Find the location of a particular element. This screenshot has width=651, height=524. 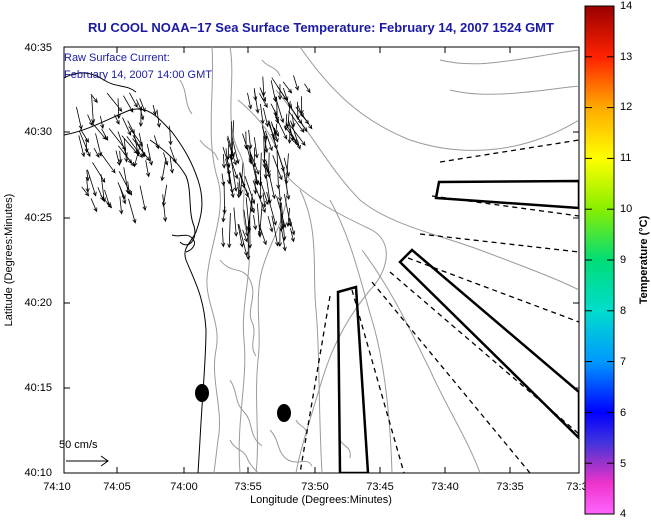

y-tick-label: 40:15 is located at coordinates (38, 388).